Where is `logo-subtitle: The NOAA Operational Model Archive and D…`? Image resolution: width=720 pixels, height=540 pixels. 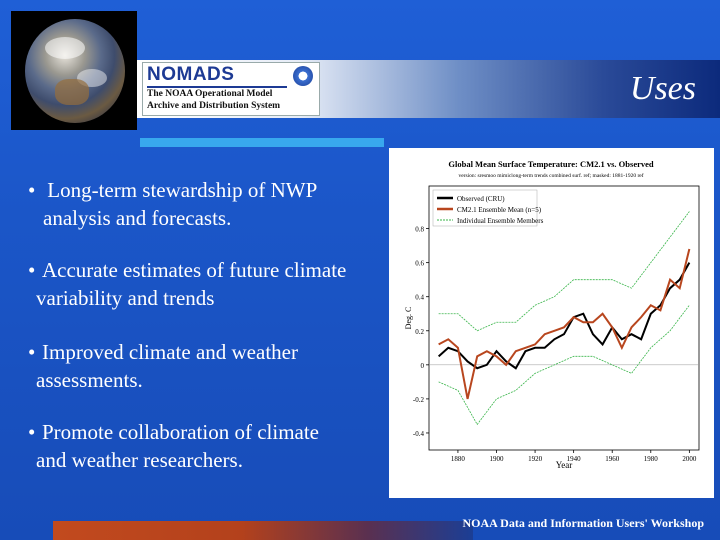 logo-subtitle: The NOAA Operational Model Archive and D… is located at coordinates (213, 100).